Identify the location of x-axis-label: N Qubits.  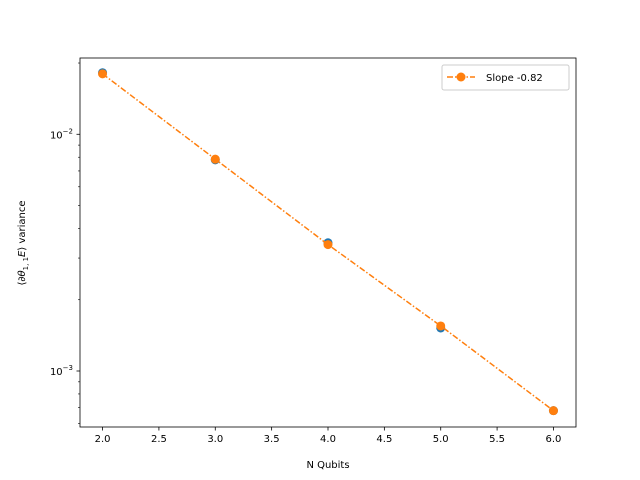
(327, 465).